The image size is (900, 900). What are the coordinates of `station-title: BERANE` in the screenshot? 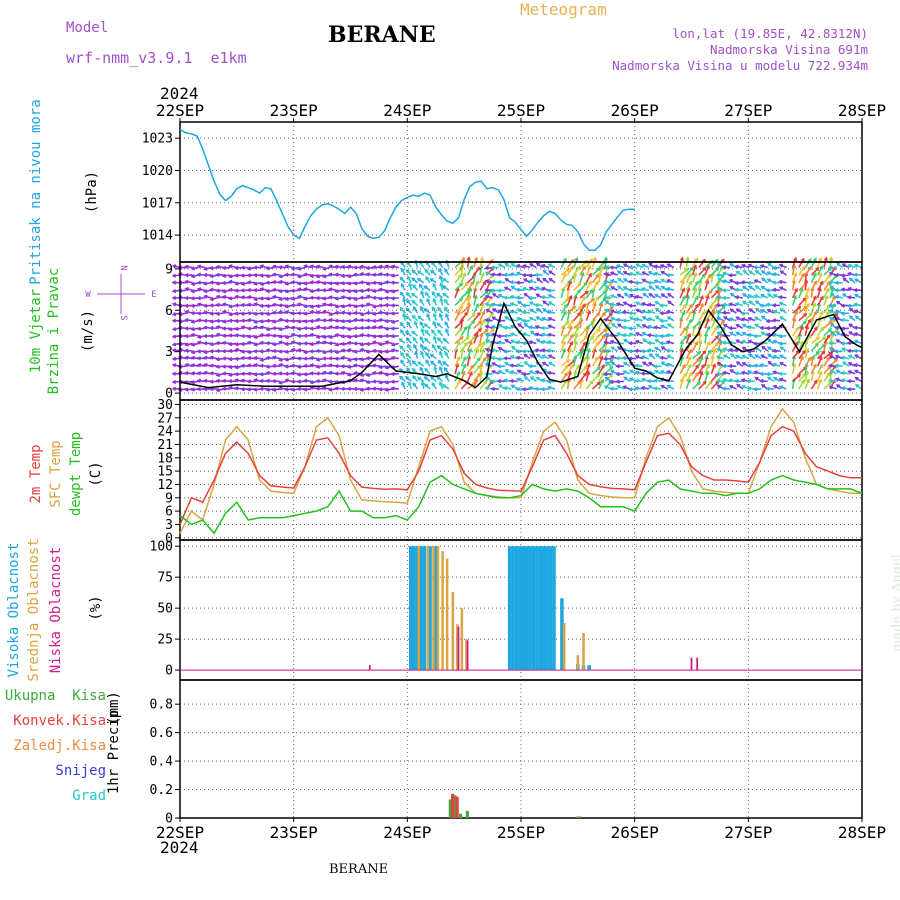 It's located at (382, 35).